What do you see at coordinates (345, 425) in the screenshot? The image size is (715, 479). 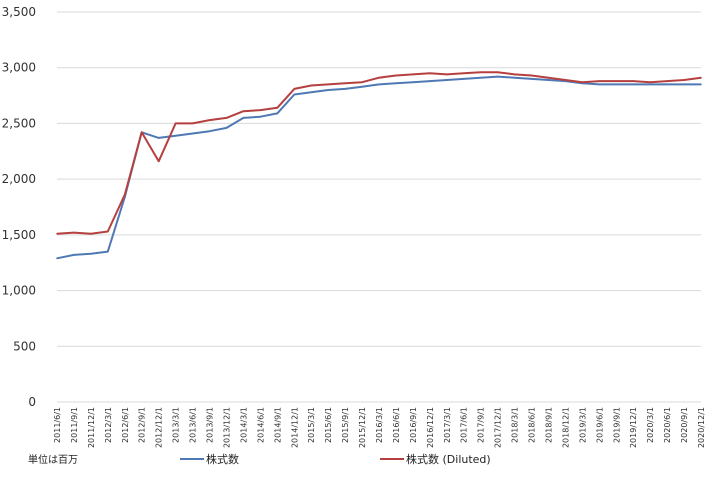 I see `x-tick-label: 2015/9/1` at bounding box center [345, 425].